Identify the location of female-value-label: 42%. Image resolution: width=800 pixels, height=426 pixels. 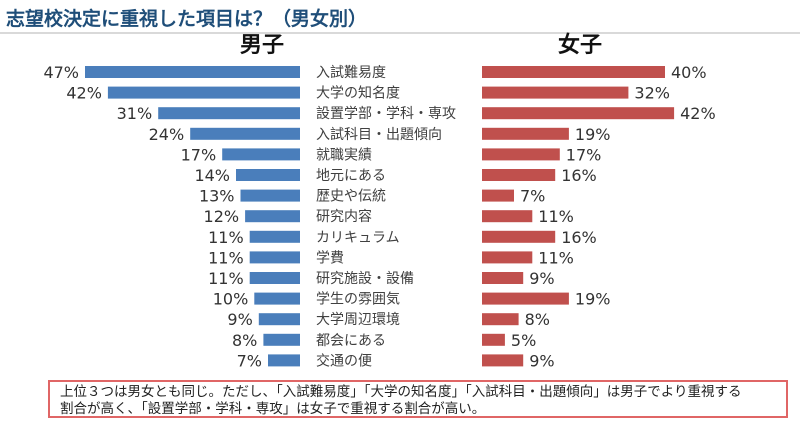
(698, 113).